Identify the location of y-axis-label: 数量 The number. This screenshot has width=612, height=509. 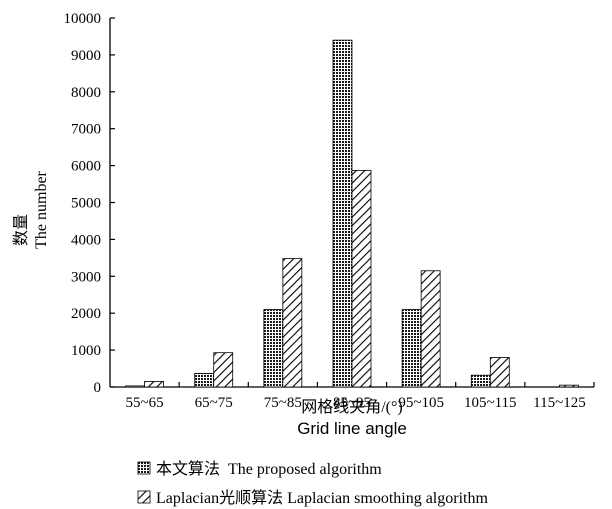
(31, 209).